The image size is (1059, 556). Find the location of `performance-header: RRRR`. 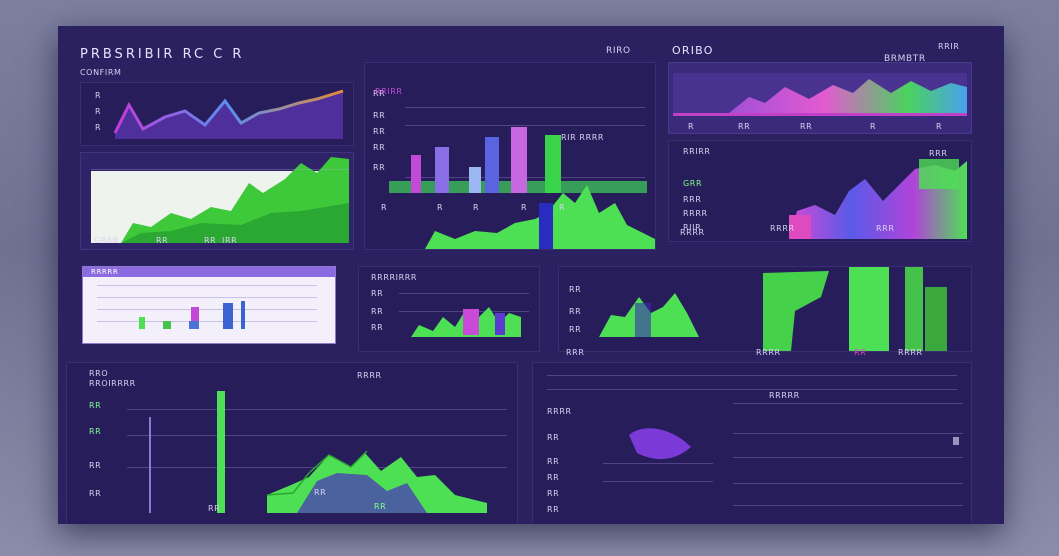

performance-header: RRRR is located at coordinates (369, 375).